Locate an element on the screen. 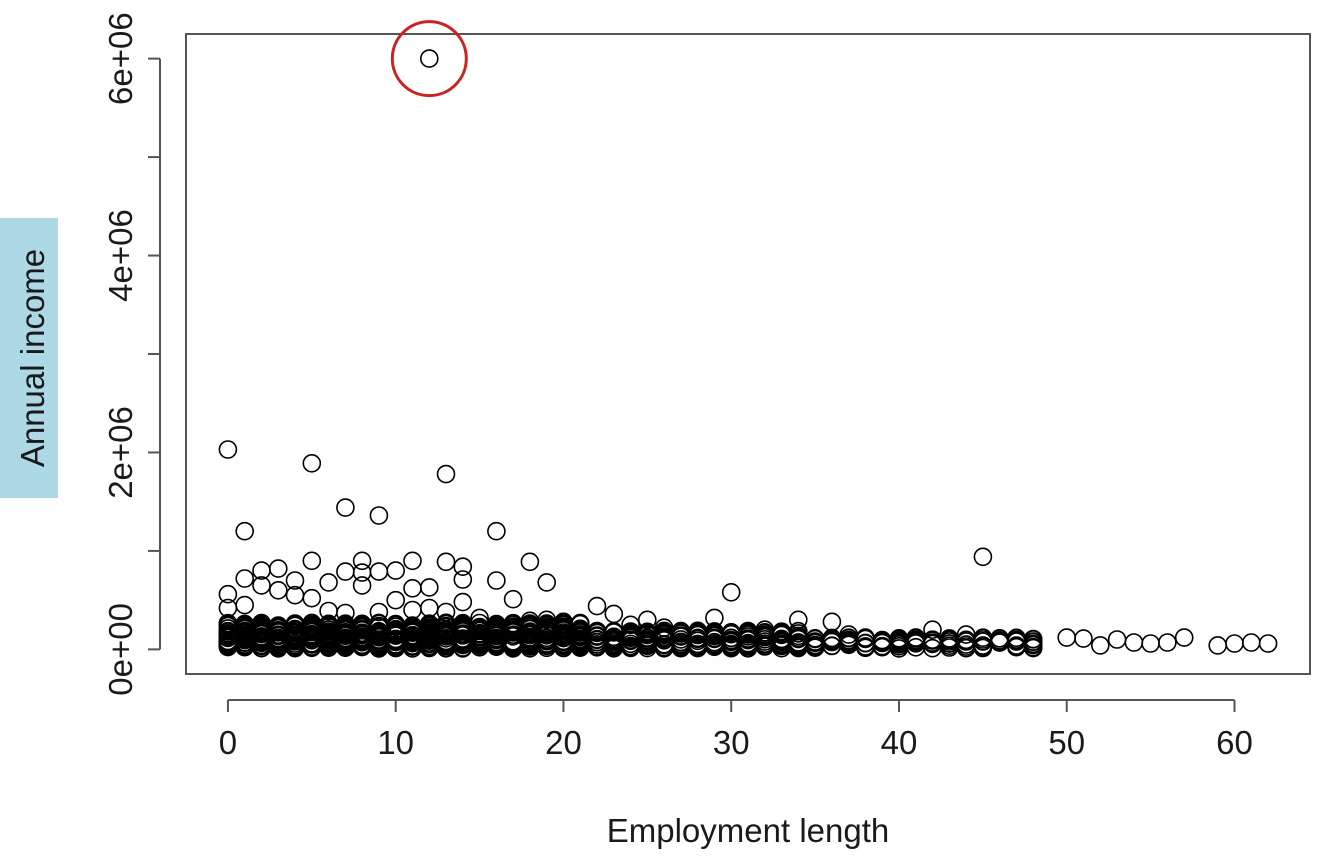  x-tick-label: 30 is located at coordinates (731, 742).